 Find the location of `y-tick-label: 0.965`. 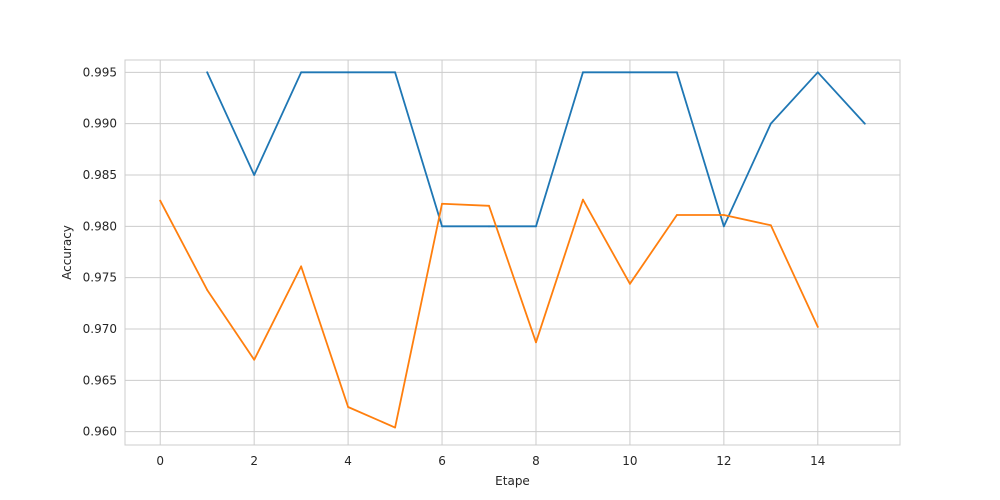

y-tick-label: 0.965 is located at coordinates (100, 380).